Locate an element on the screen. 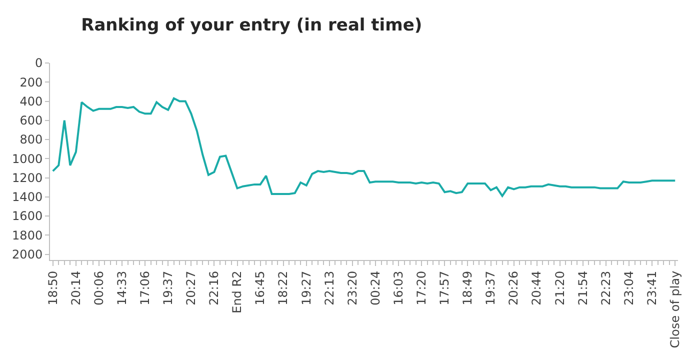 Image resolution: width=699 pixels, height=350 pixels. y-tick-label: 1600 is located at coordinates (27, 216).